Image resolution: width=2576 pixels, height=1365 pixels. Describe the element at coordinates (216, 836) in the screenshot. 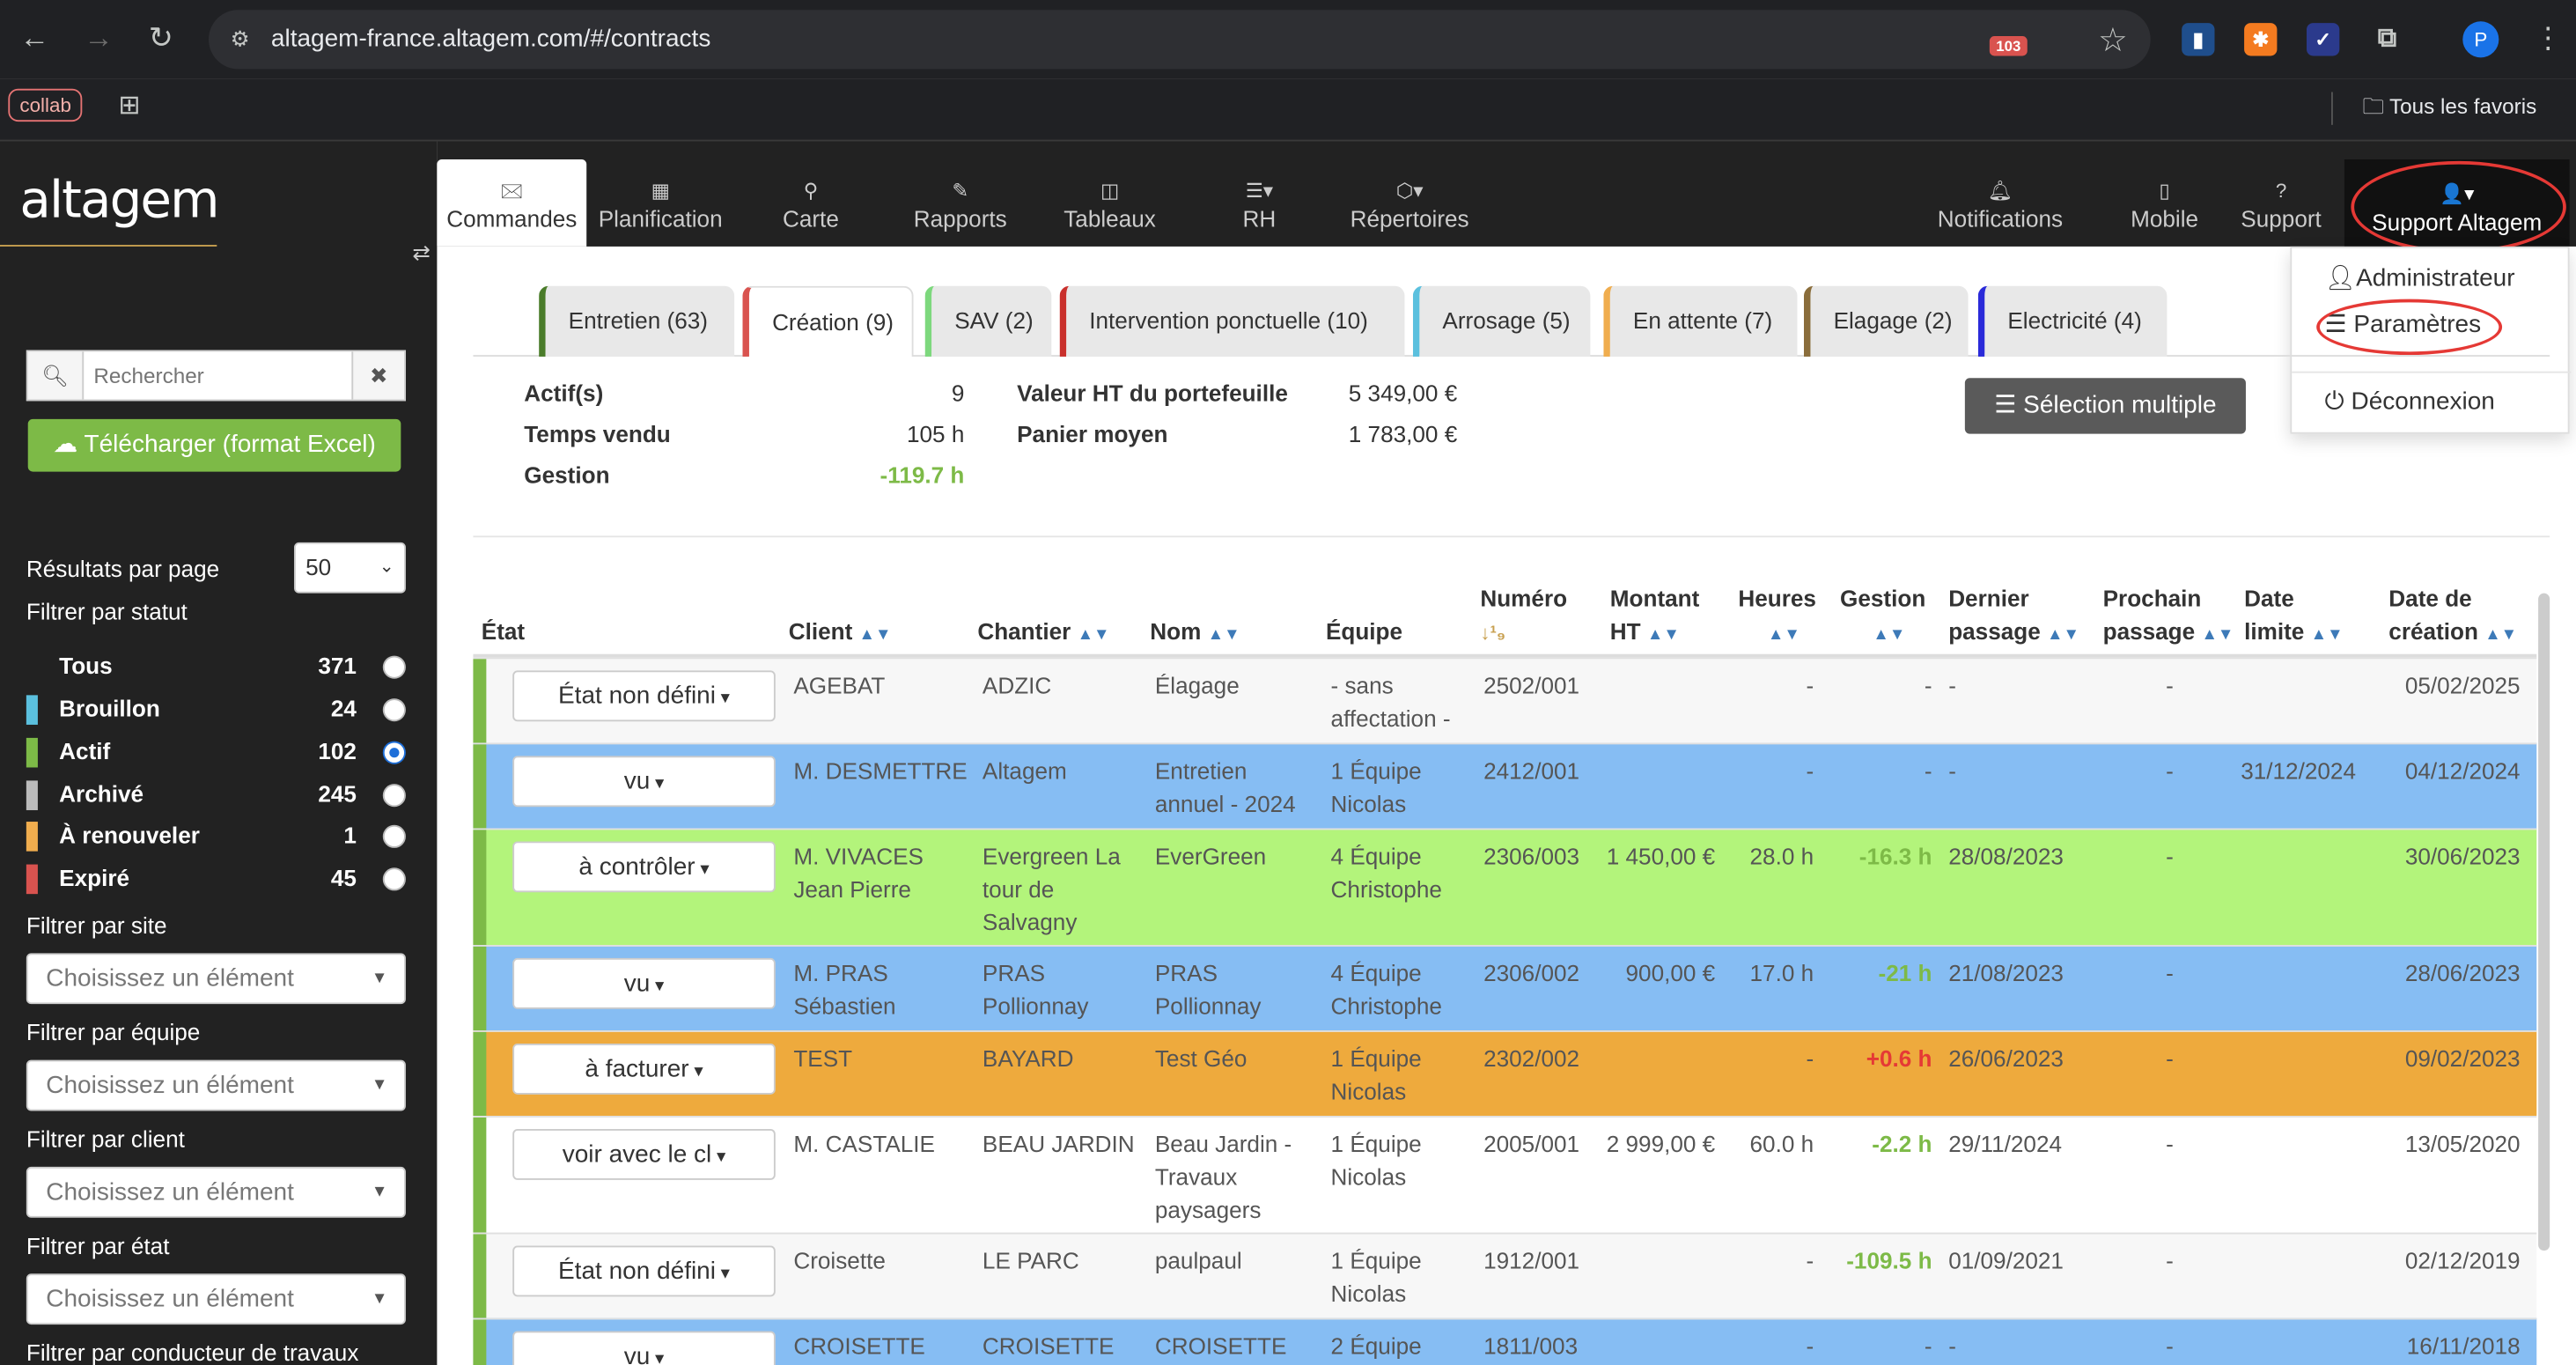

I see `status-filter-item: À renouveler 1` at that location.